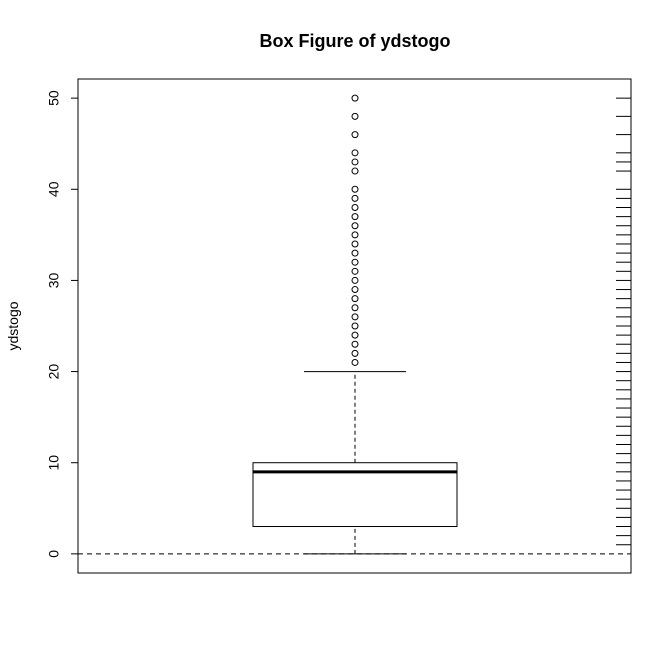 The width and height of the screenshot is (672, 671). I want to click on outliers-group, so click(355, 230).